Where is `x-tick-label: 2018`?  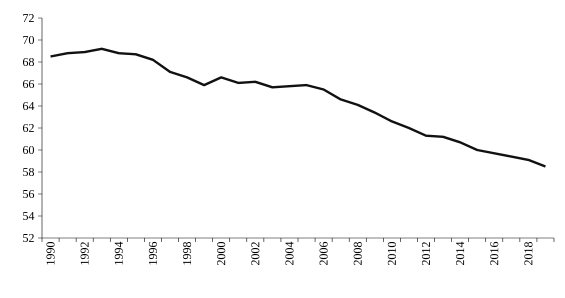
x-tick-label: 2018 is located at coordinates (528, 253).